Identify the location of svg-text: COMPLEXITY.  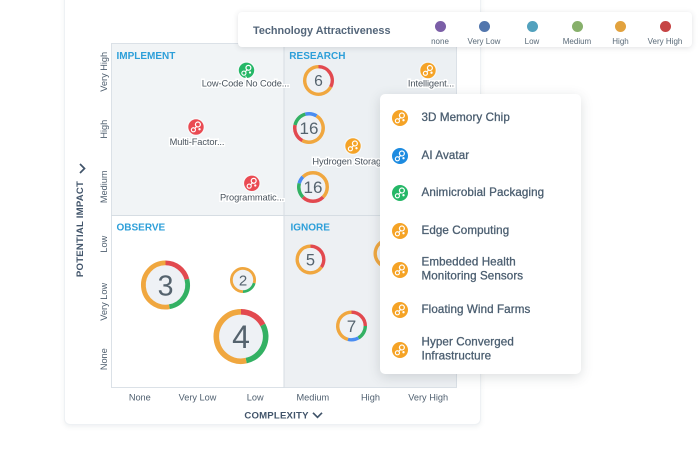
(276, 415).